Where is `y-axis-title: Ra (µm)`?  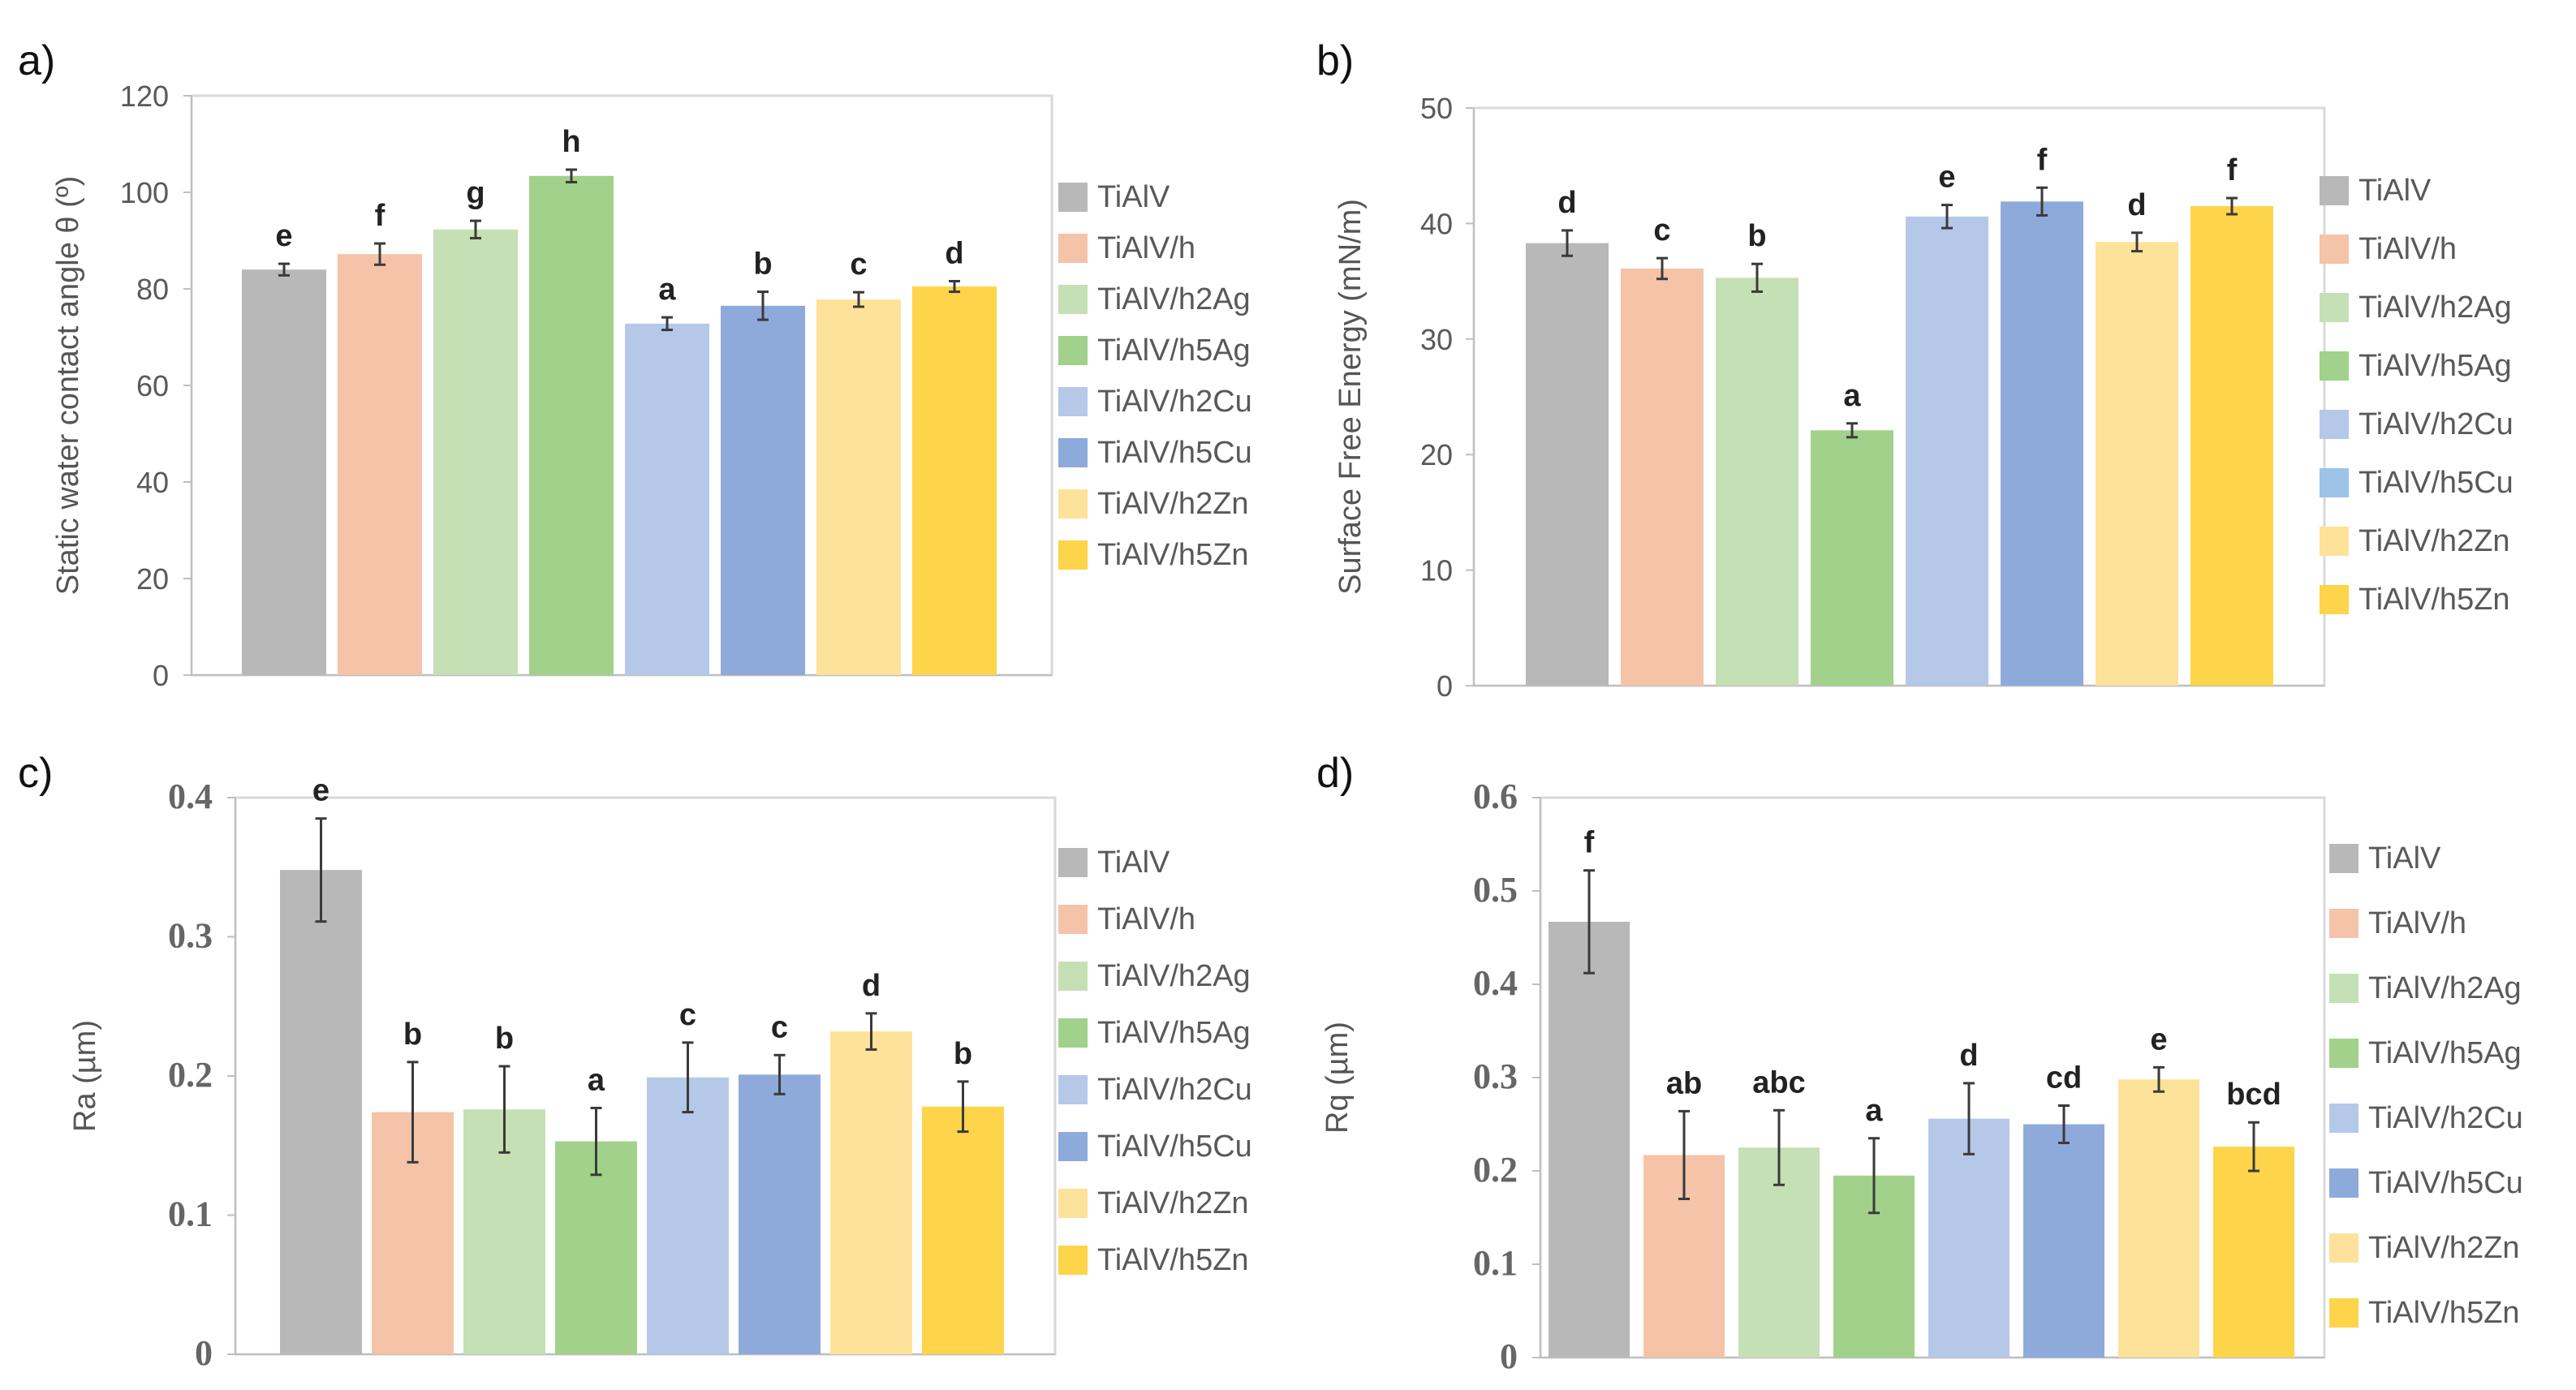 y-axis-title: Ra (µm) is located at coordinates (85, 1076).